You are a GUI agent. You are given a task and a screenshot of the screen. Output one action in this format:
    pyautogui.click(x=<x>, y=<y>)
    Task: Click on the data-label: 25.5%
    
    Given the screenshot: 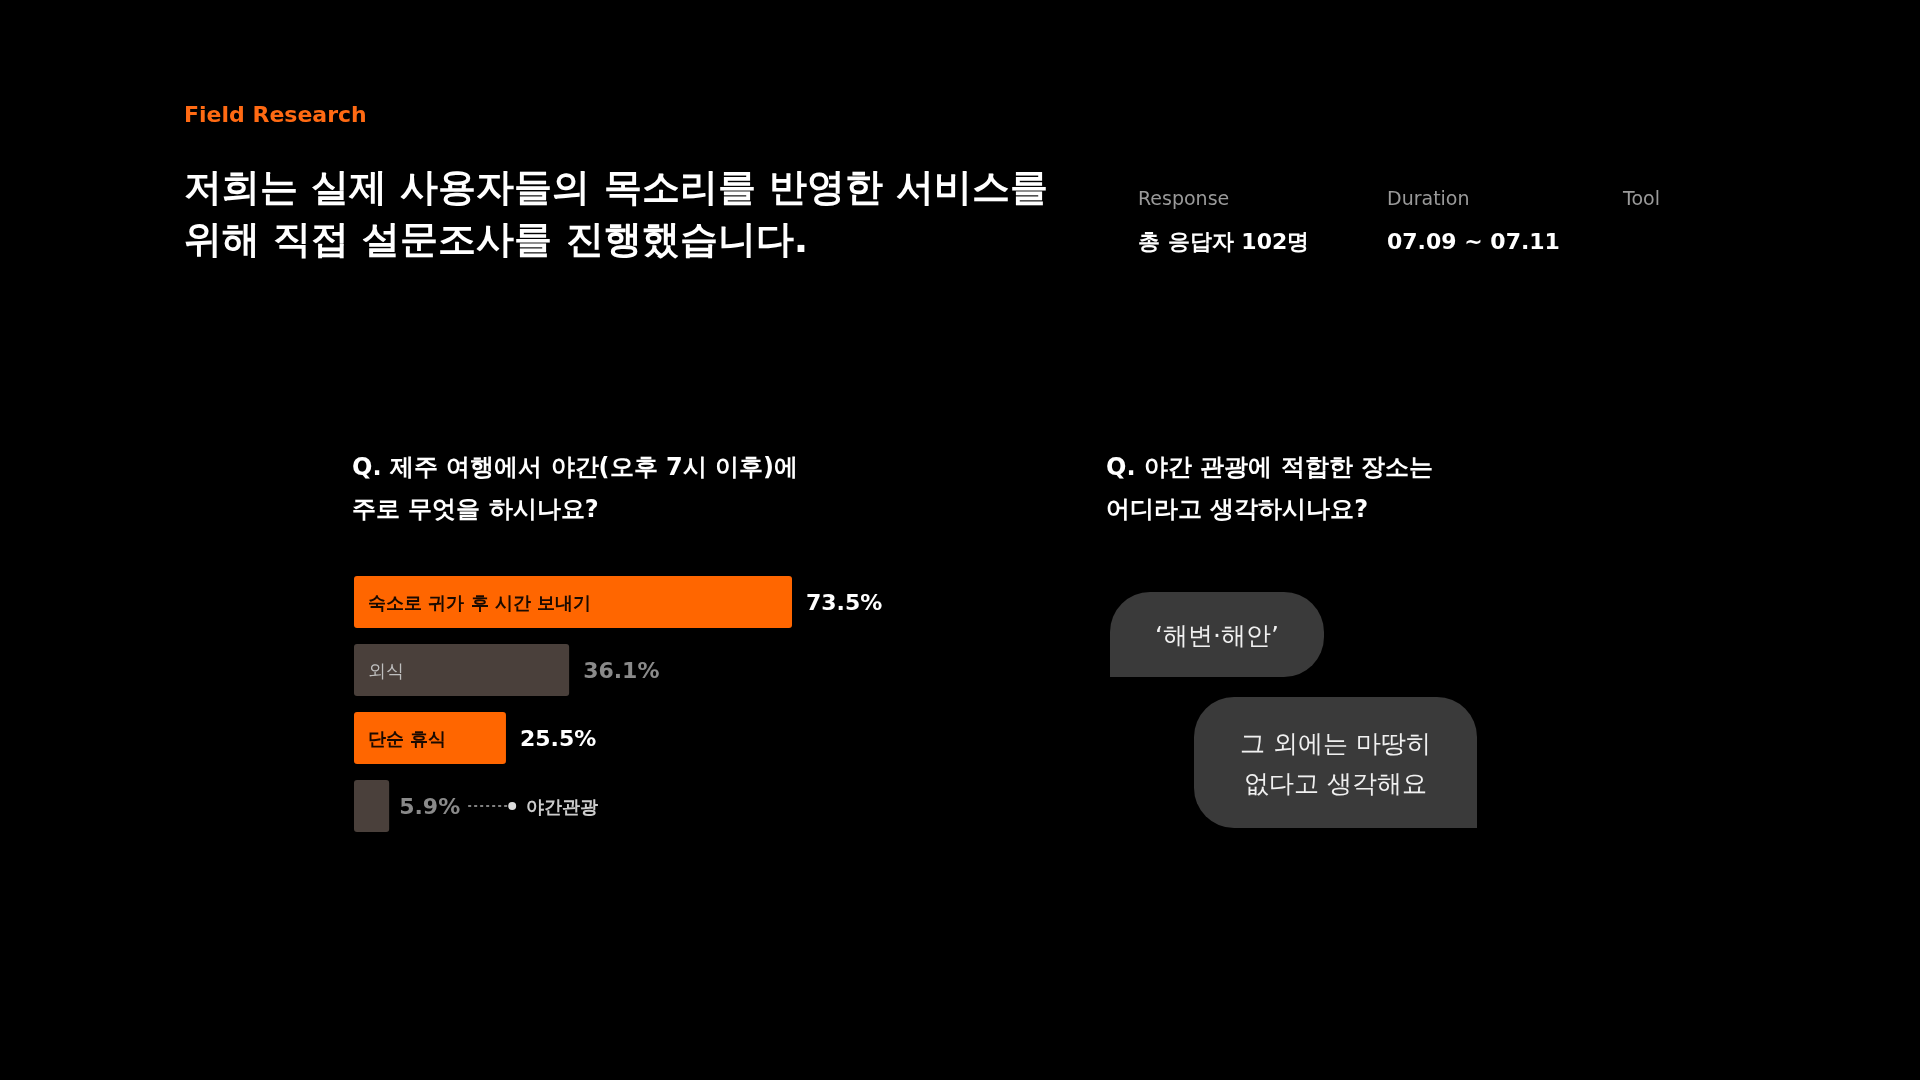 What is the action you would take?
    pyautogui.click(x=558, y=738)
    